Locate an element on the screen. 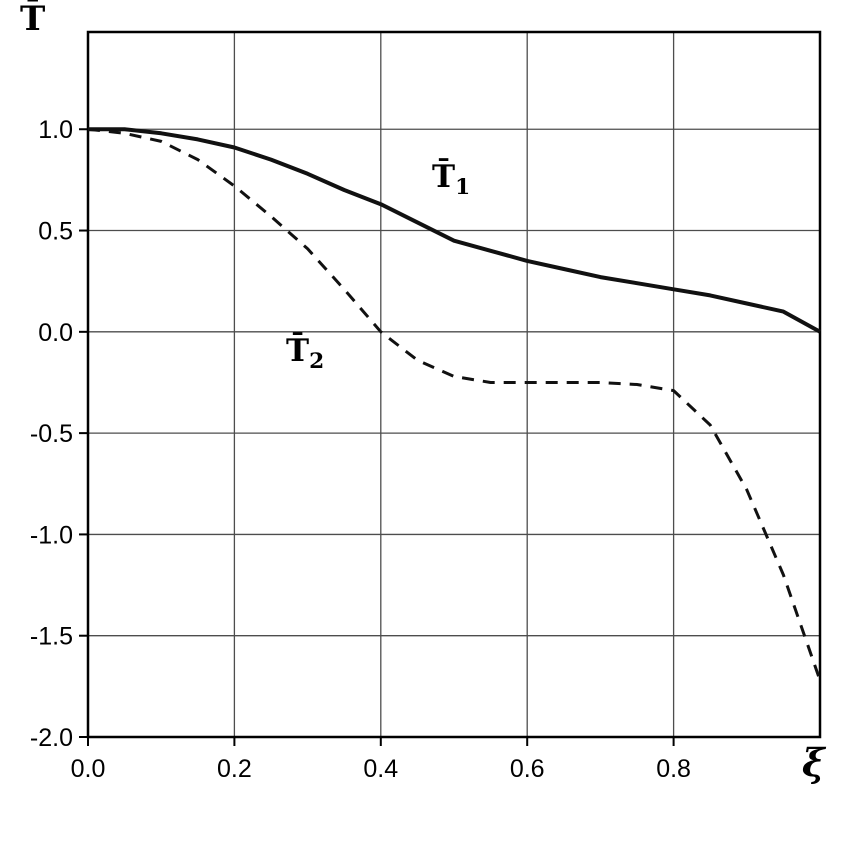  x-tick-label: 0.0 is located at coordinates (88, 769).